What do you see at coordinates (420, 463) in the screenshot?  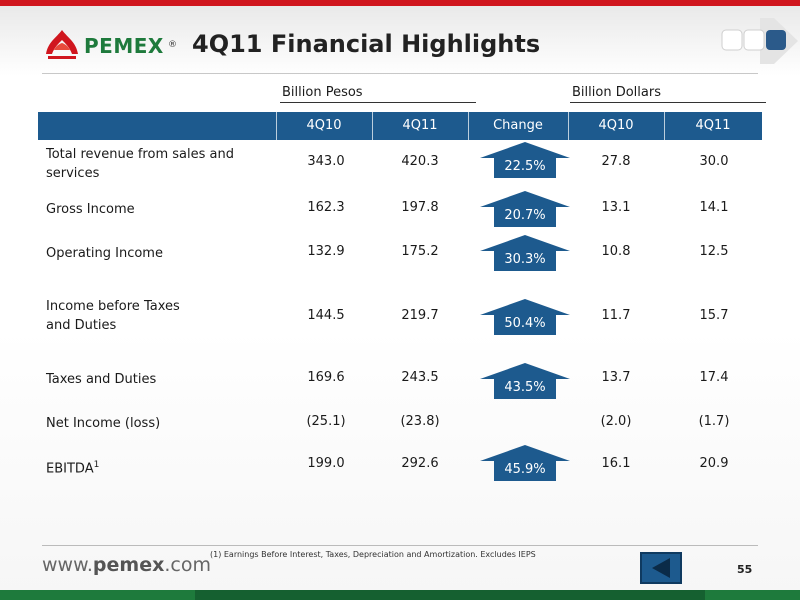 I see `value-pesos-4q11: 292.6` at bounding box center [420, 463].